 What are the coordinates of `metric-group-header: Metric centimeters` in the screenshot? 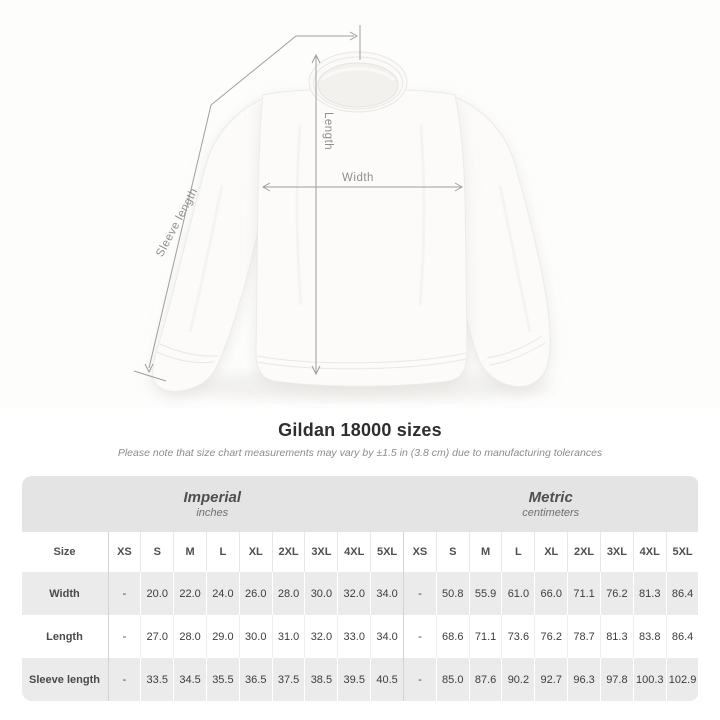 It's located at (550, 504).